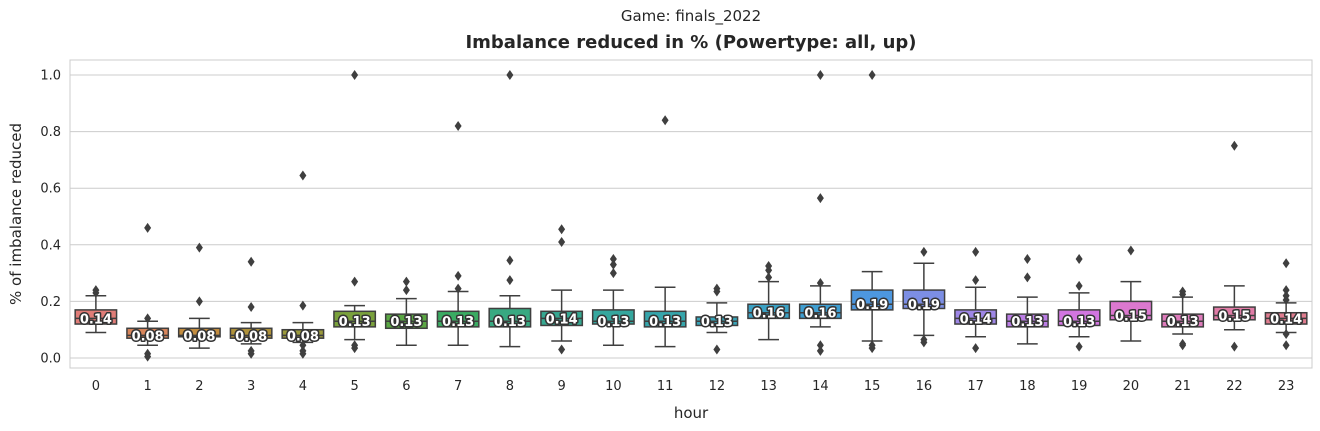 Image resolution: width=1320 pixels, height=431 pixels. What do you see at coordinates (148, 292) in the screenshot?
I see `box-hour-1: 0.08` at bounding box center [148, 292].